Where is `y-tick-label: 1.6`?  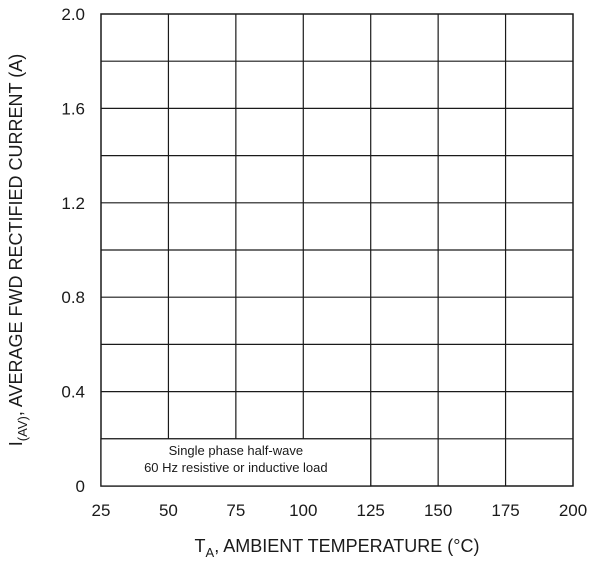 y-tick-label: 1.6 is located at coordinates (73, 108).